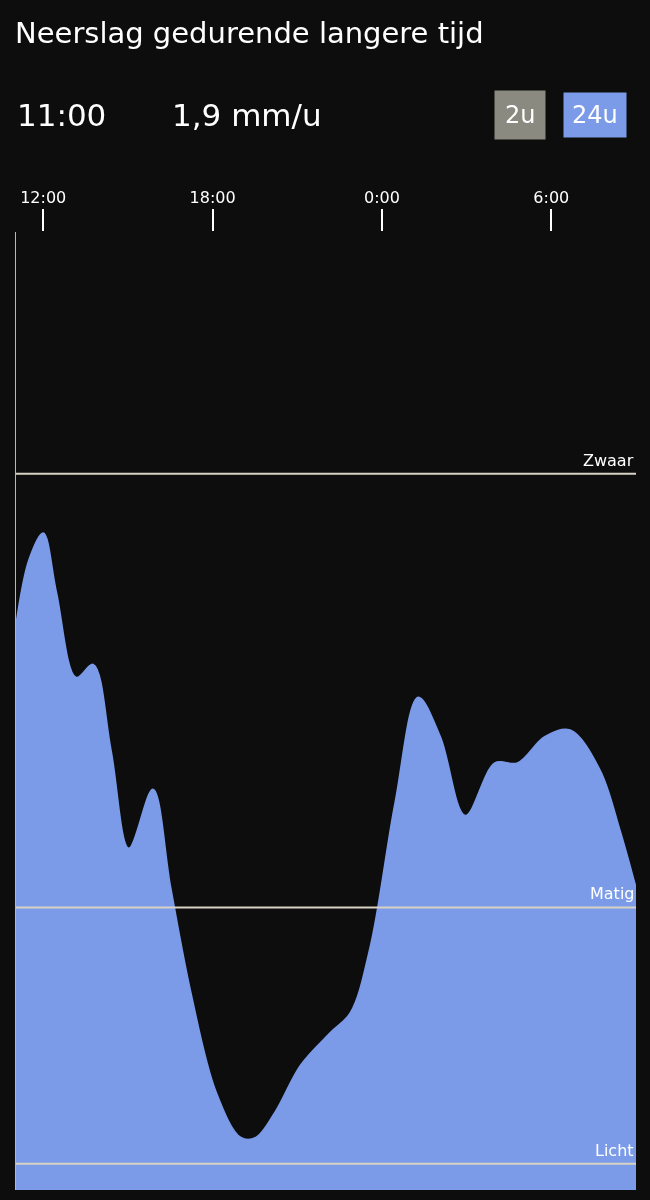 The height and width of the screenshot is (1200, 650). What do you see at coordinates (612, 893) in the screenshot?
I see `ref-line-label: Matig` at bounding box center [612, 893].